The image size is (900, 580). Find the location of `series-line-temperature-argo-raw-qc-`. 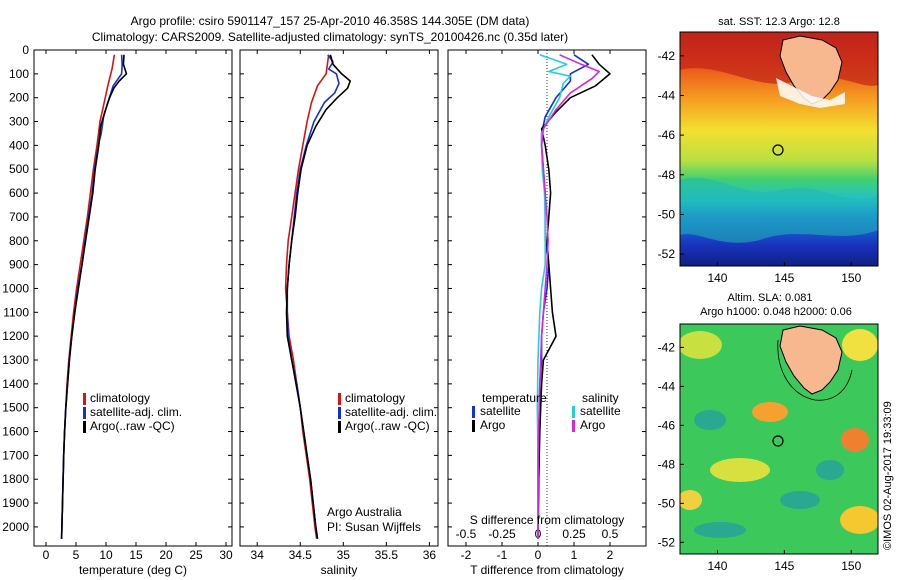

series-line-temperature-argo-raw-qc- is located at coordinates (94, 296).